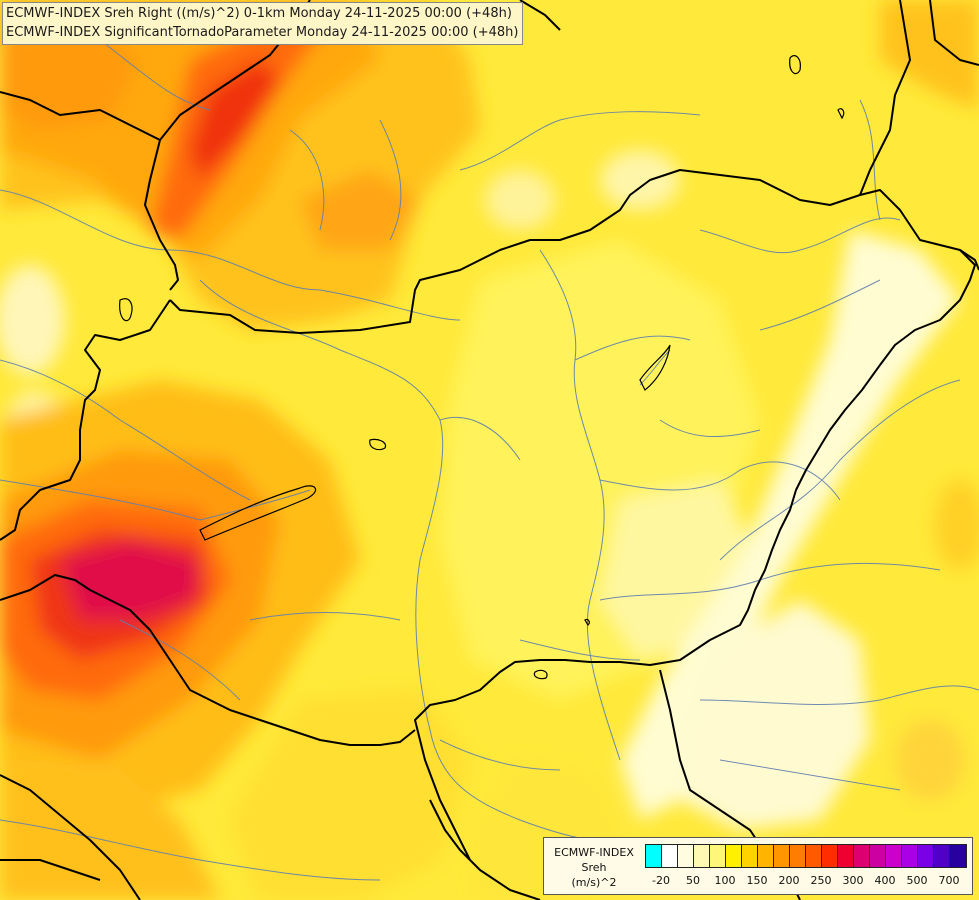 The width and height of the screenshot is (979, 900). I want to click on legend-title-line-2: Sreh, so click(594, 867).